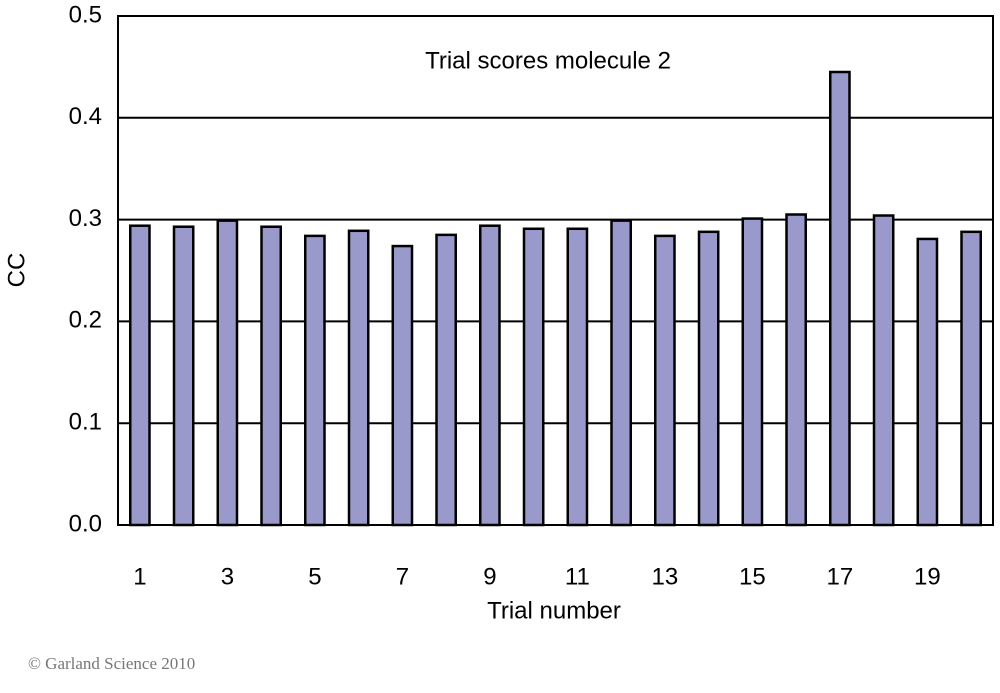  I want to click on x-tick-label: 7, so click(402, 576).